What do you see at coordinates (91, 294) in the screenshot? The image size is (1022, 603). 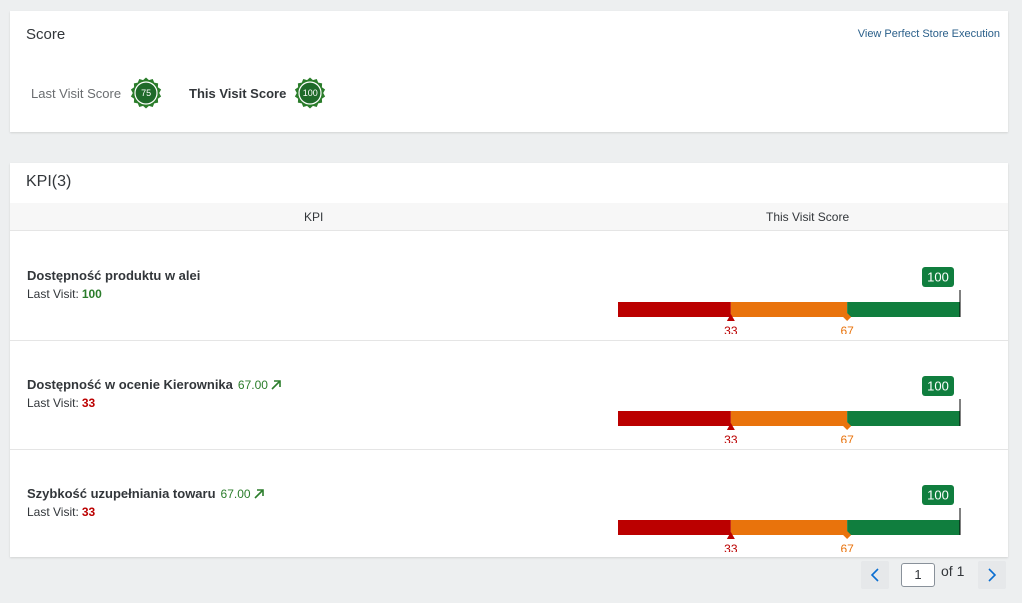 I see `kpi-last-visit-value: 100` at bounding box center [91, 294].